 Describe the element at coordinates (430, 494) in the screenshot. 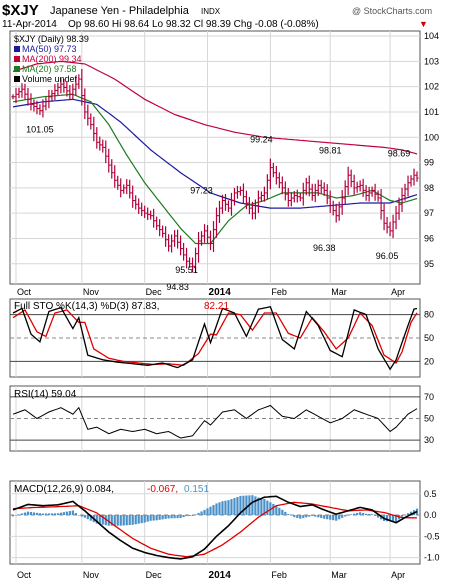

I see `macd-axis-tick: 0.5` at that location.